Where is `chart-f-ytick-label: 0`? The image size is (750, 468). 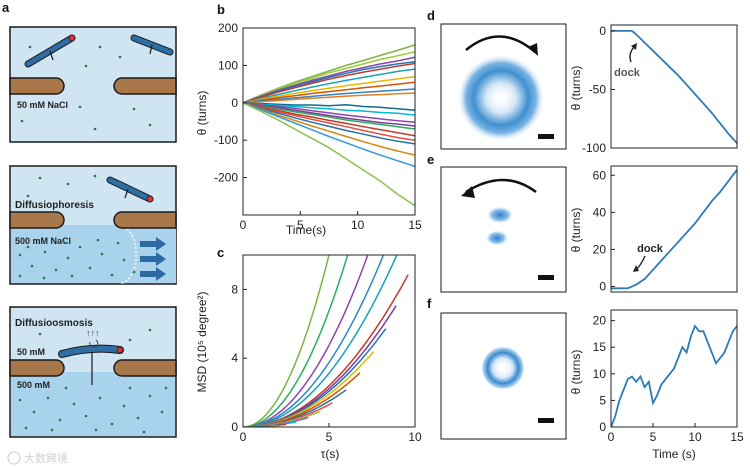 chart-f-ytick-label: 0 is located at coordinates (602, 427).